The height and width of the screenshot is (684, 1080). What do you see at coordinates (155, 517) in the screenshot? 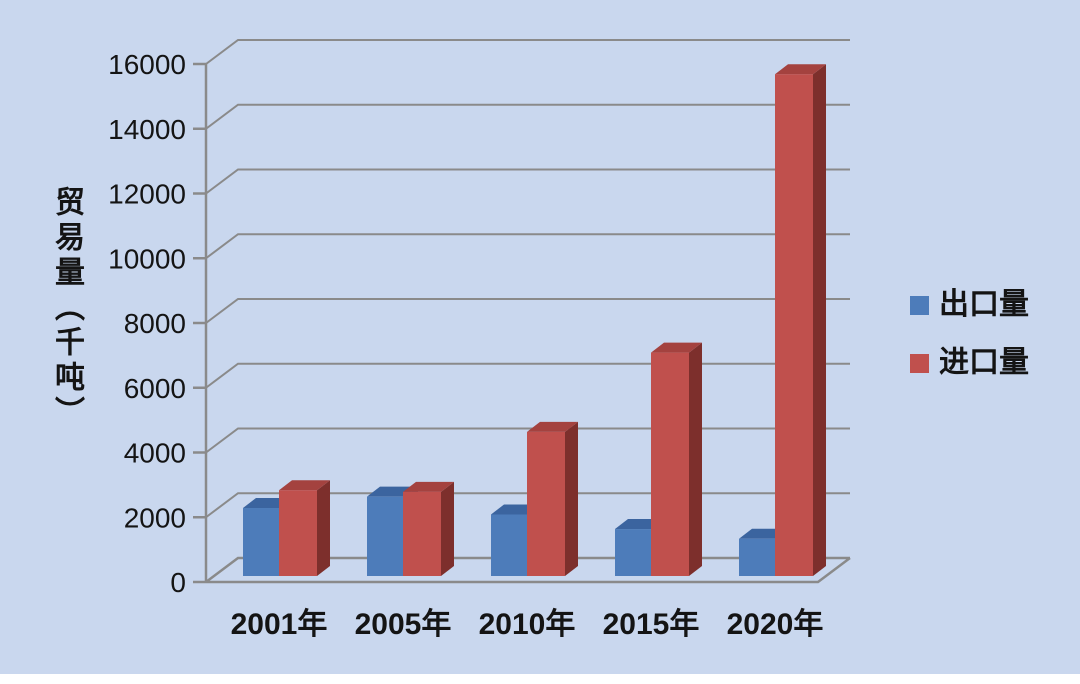
I see `svg-text: 2000` at bounding box center [155, 517].